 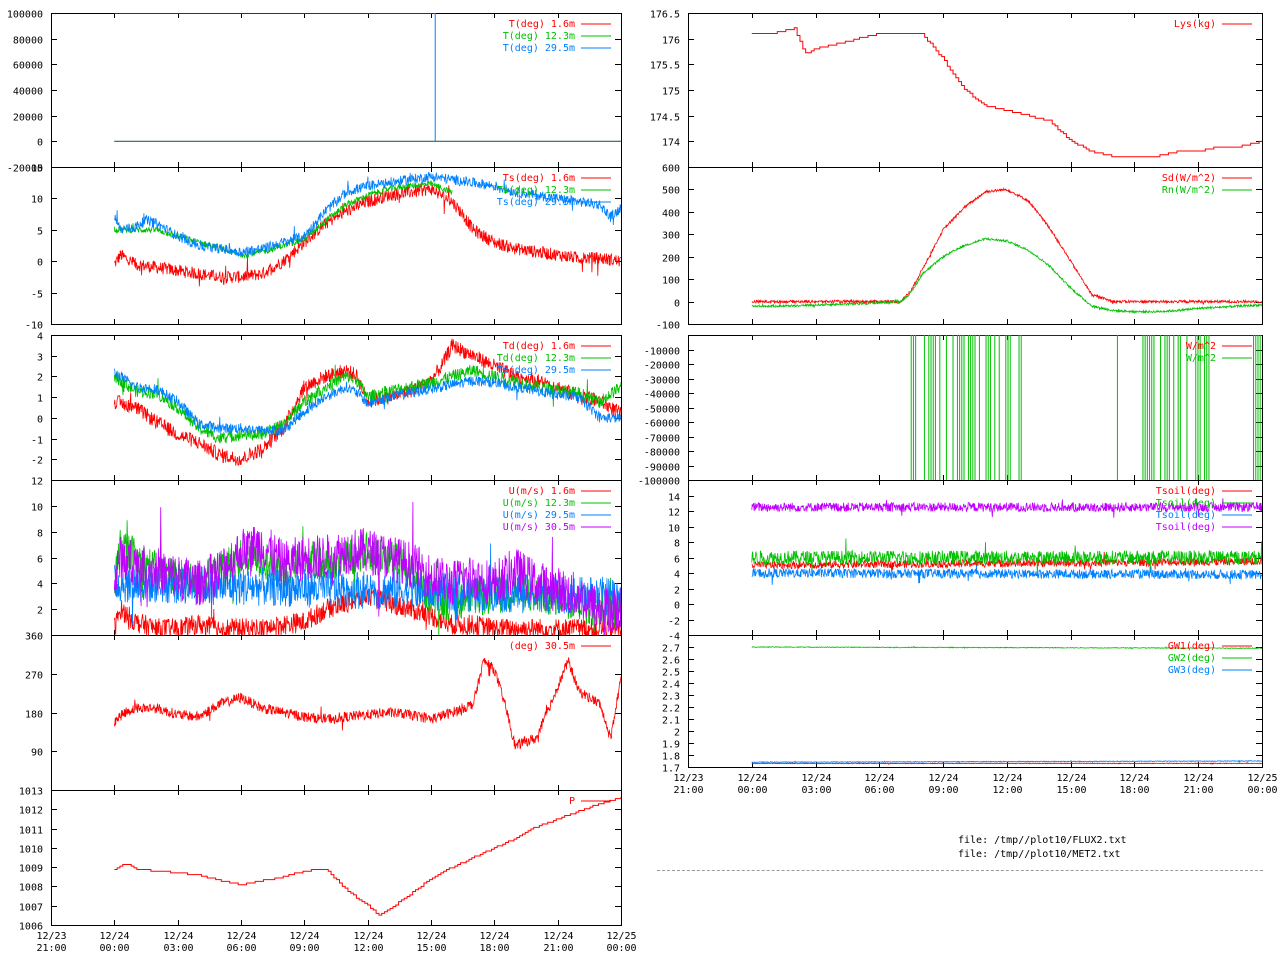 I want to click on y-tick-label: 175, so click(x=671, y=92).